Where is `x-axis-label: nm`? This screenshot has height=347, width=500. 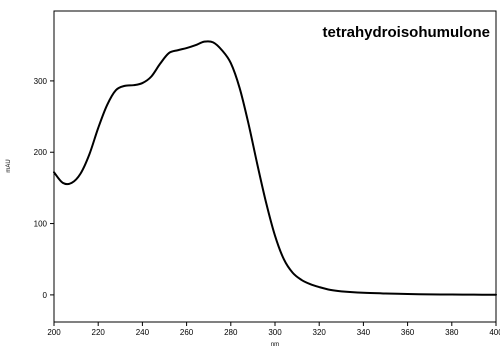 x-axis-label: nm is located at coordinates (275, 344).